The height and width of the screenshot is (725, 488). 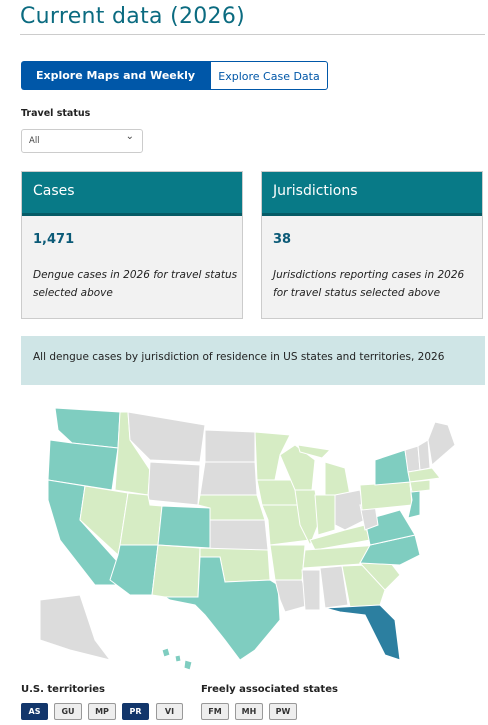 I want to click on card-title: Jurisdictions, so click(x=372, y=194).